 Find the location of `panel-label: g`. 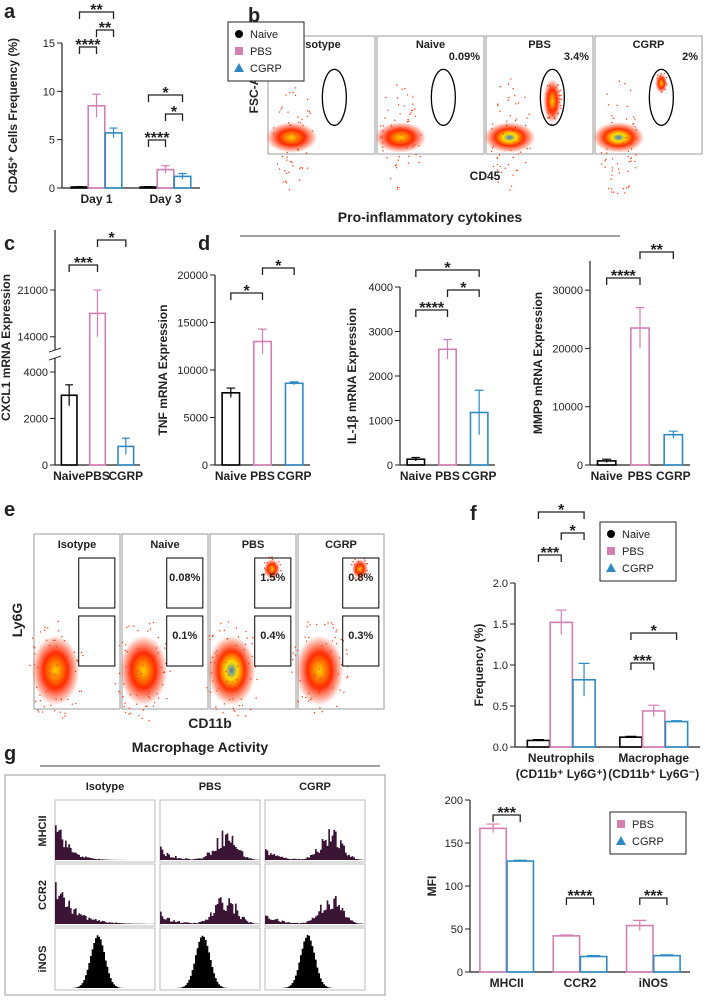

panel-label: g is located at coordinates (10, 754).